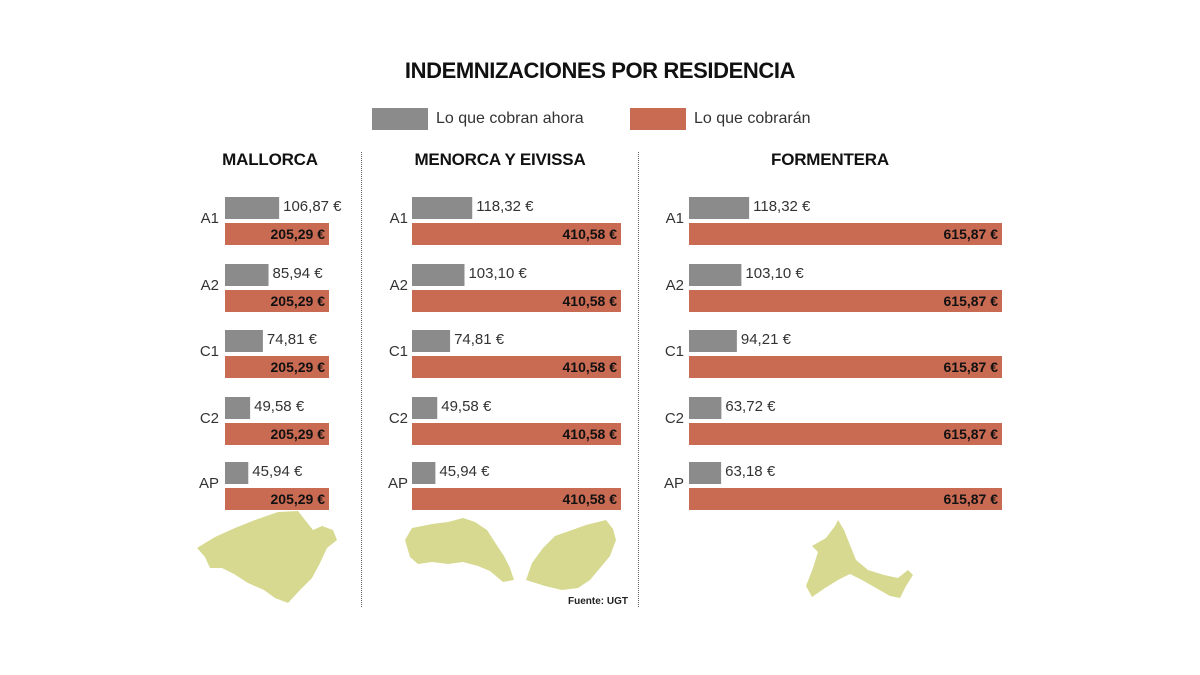 The width and height of the screenshot is (1200, 675). I want to click on legend-item-current: Lo que cobran ahora, so click(478, 119).